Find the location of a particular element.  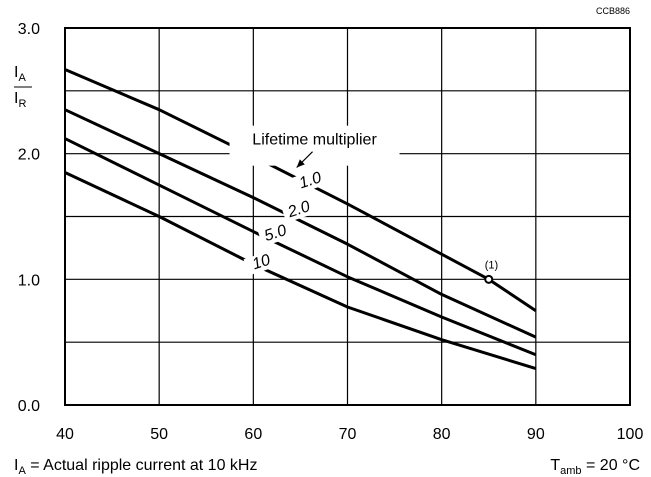

x-label-rest: = 20 °C is located at coordinates (611, 465).